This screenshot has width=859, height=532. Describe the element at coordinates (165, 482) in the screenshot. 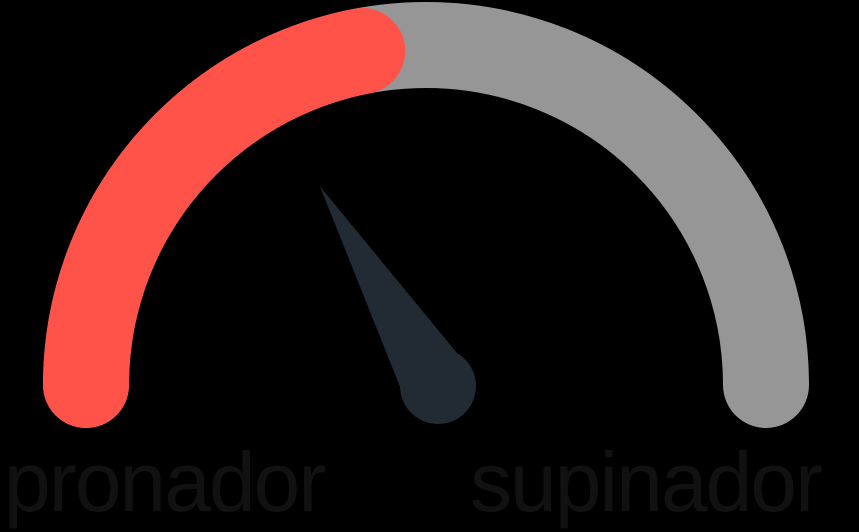

I see `pronador-label: pronador` at that location.